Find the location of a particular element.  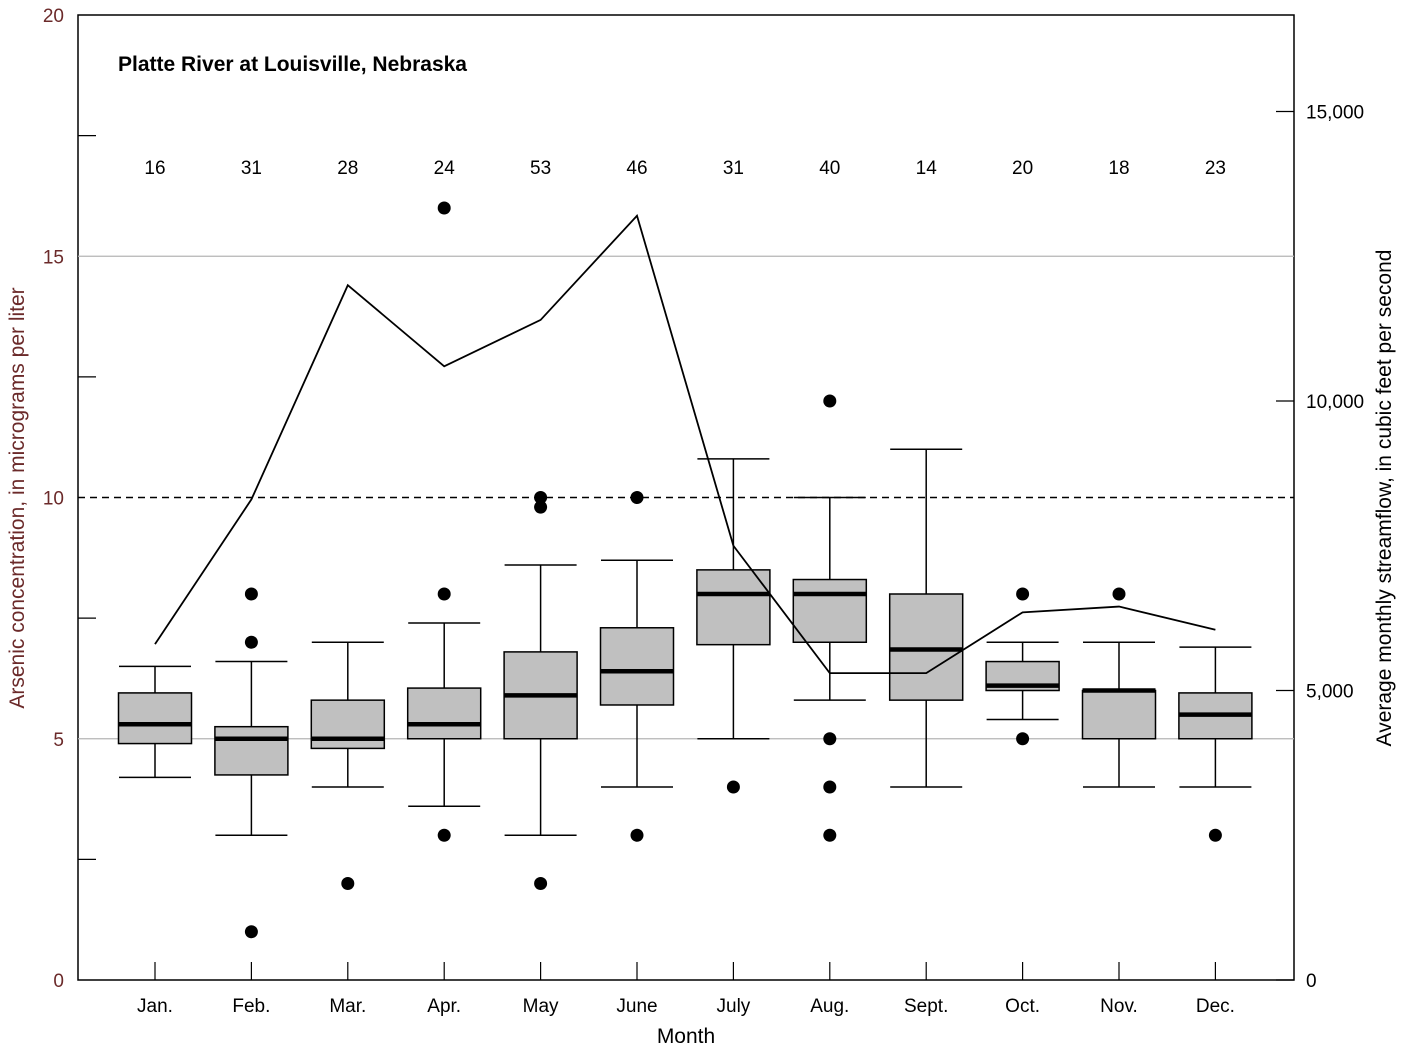

sample-count-5: 46 is located at coordinates (636, 168).